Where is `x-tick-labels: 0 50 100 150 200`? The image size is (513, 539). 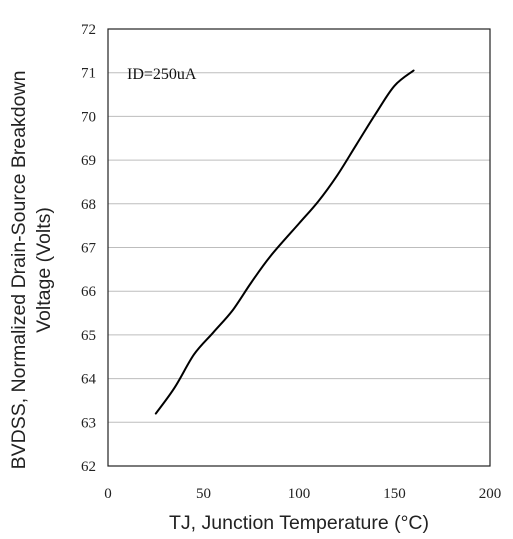 x-tick-labels: 0 50 100 150 200 is located at coordinates (302, 494).